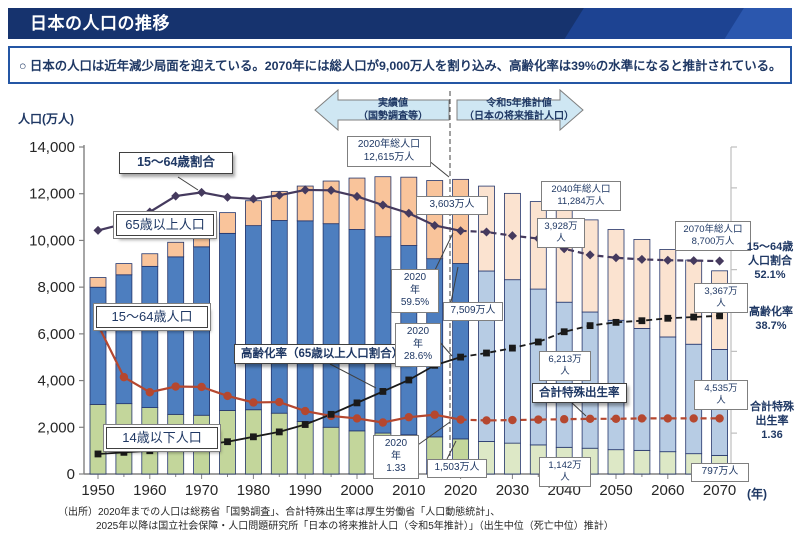 The width and height of the screenshot is (800, 536). Describe the element at coordinates (396, 457) in the screenshot. I see `callout-fertility-2020: 2020 年 1.33` at that location.